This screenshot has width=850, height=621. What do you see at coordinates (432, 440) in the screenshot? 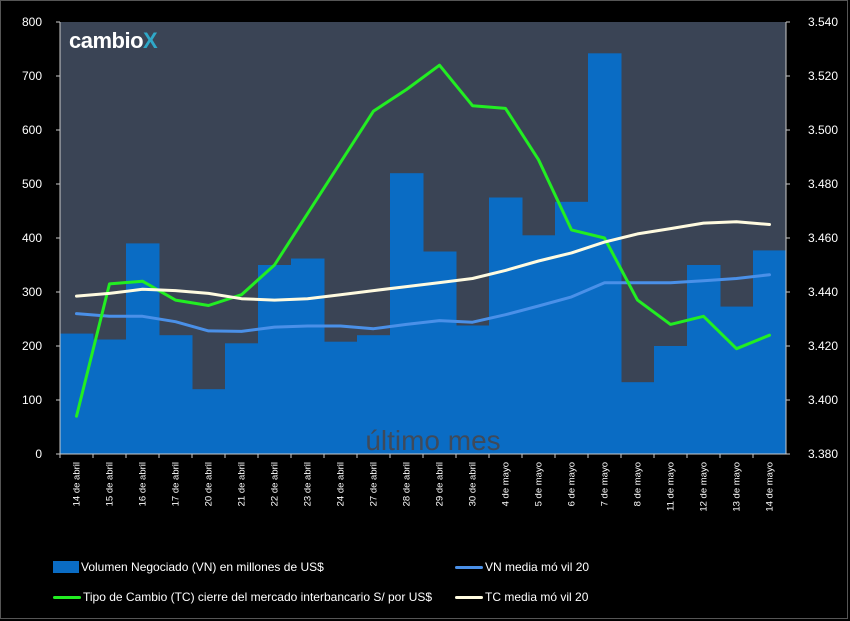
I see `watermark-text: último mes` at bounding box center [432, 440].